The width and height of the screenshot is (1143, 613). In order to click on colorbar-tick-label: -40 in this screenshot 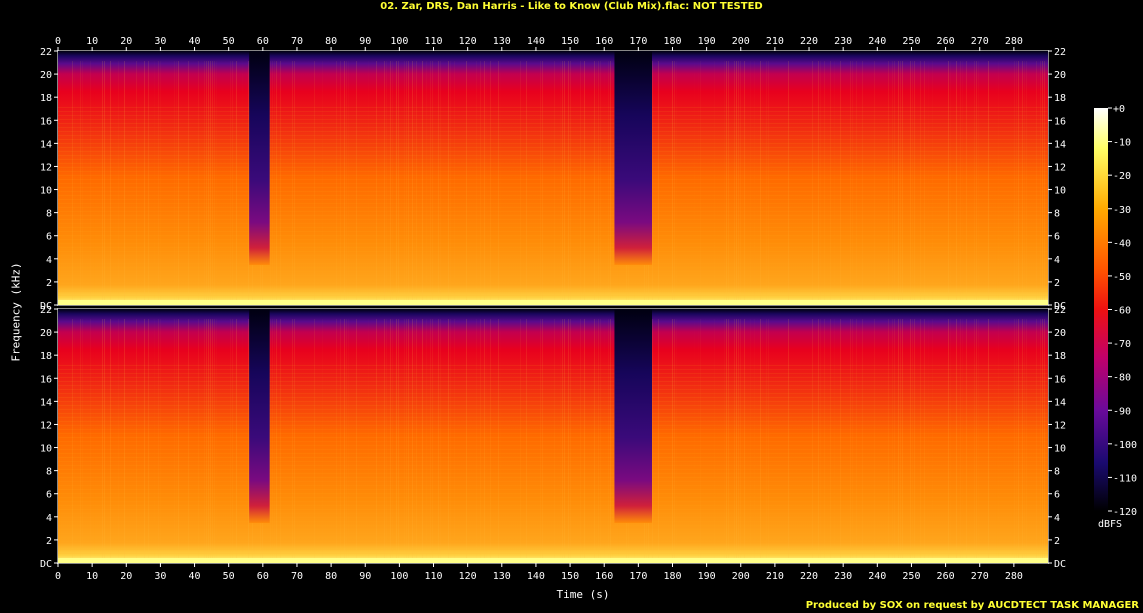, I will do `click(1122, 243)`.